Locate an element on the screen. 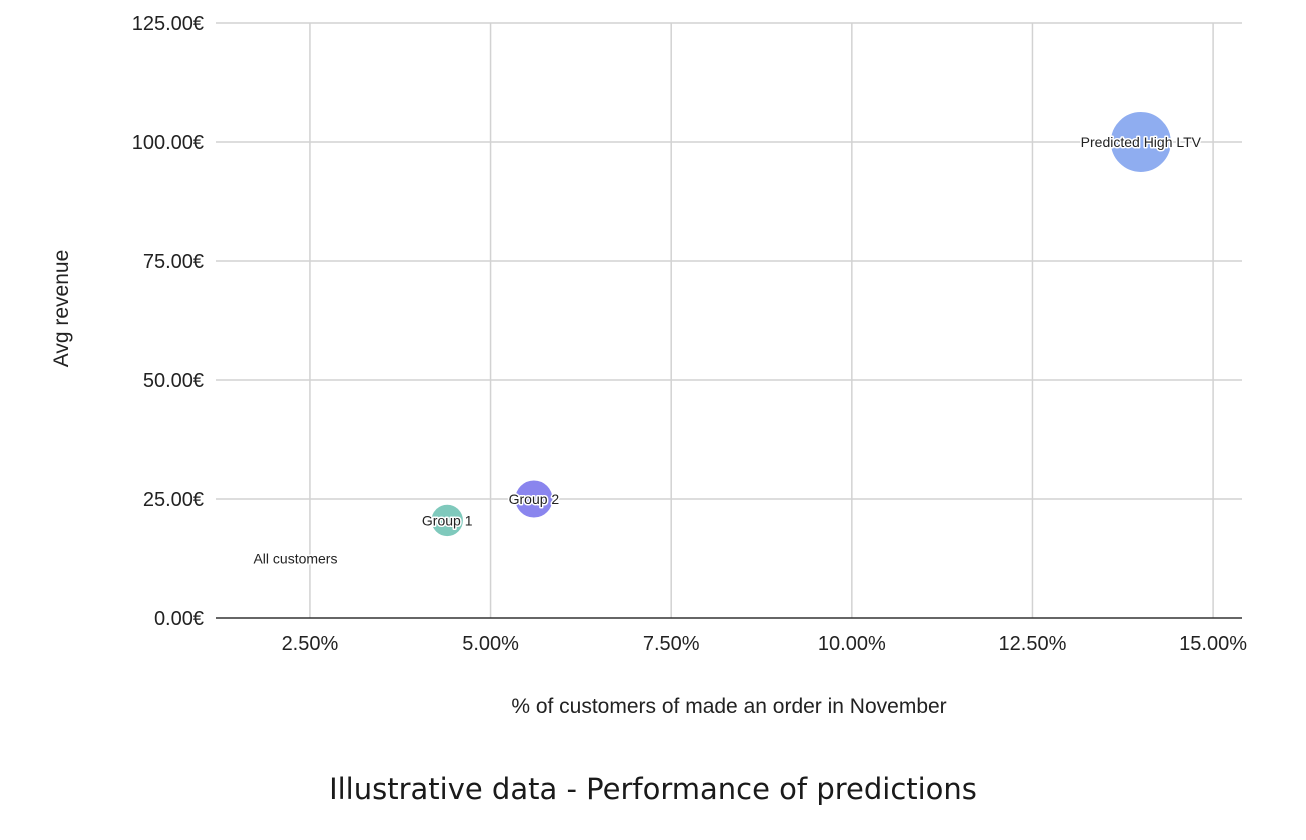 The width and height of the screenshot is (1306, 840). y-tick-label: 50.00€ is located at coordinates (173, 381).